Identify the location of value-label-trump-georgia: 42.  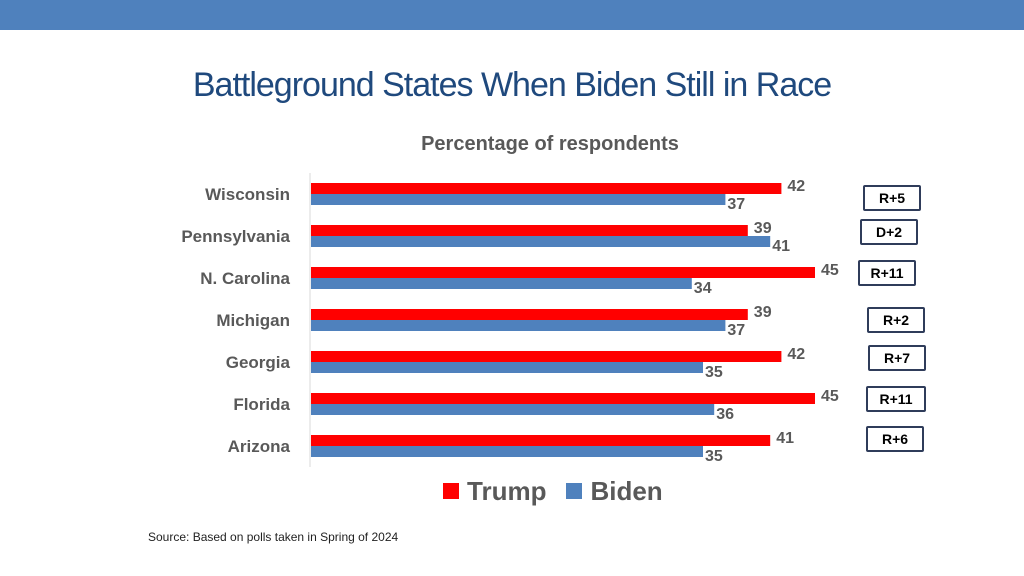
(796, 354).